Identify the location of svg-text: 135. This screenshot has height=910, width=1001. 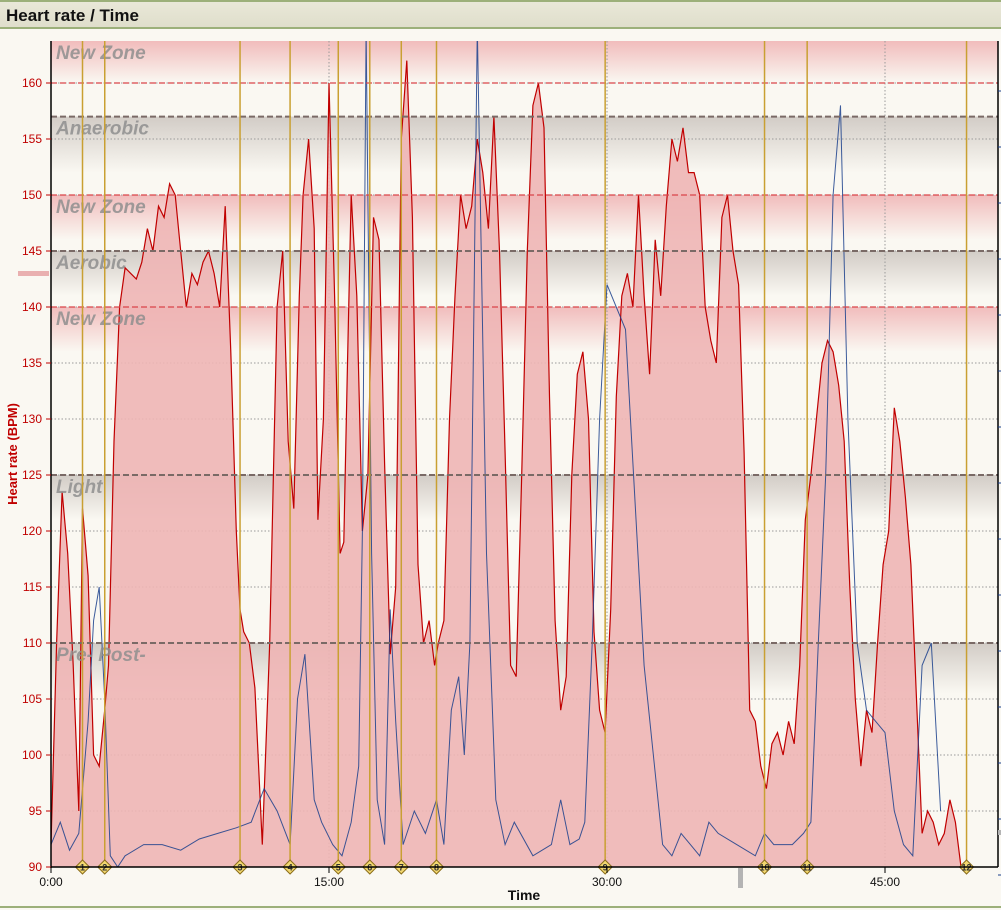
(32, 363).